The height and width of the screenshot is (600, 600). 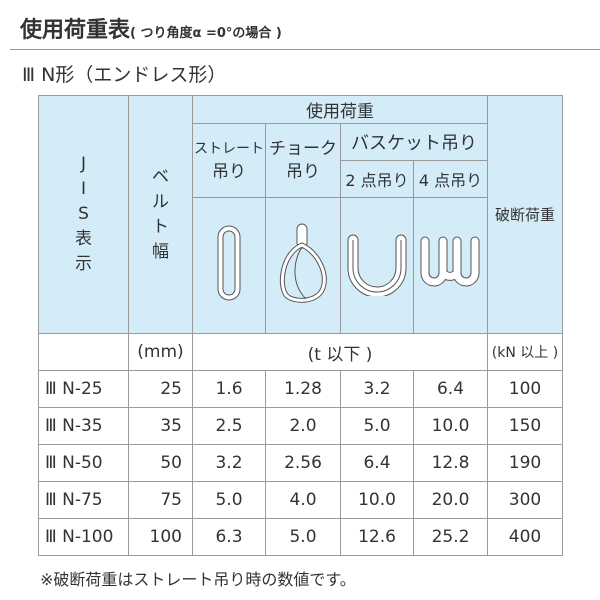 I want to click on page-title: 使用荷重表( つり角度α =0°の場合 ), so click(x=151, y=28).